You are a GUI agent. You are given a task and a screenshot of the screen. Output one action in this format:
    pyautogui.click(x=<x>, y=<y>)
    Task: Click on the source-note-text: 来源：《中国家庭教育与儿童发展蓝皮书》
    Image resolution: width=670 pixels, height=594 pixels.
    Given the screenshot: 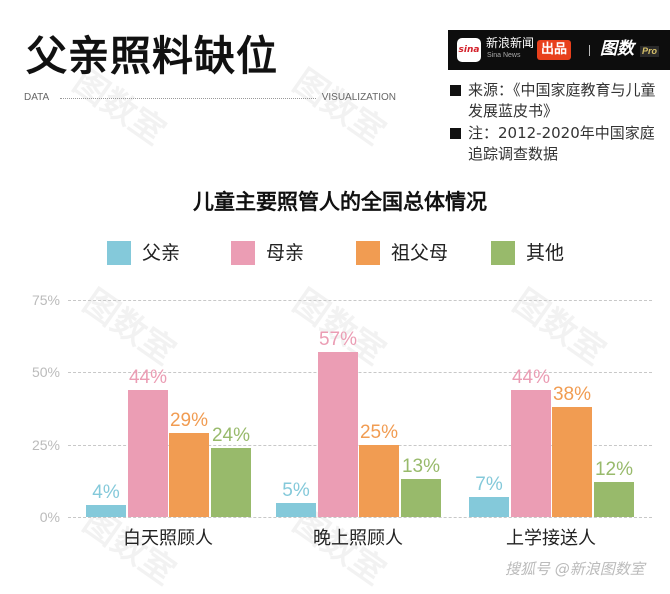 What is the action you would take?
    pyautogui.click(x=562, y=100)
    